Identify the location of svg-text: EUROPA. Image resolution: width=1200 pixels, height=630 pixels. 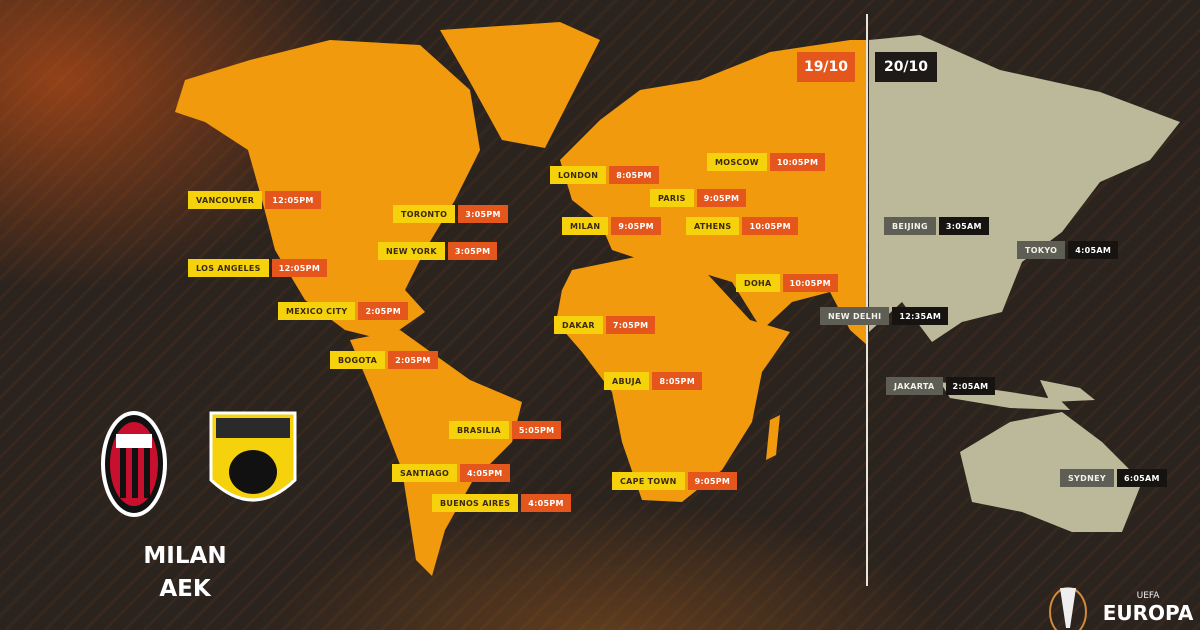
(1148, 613).